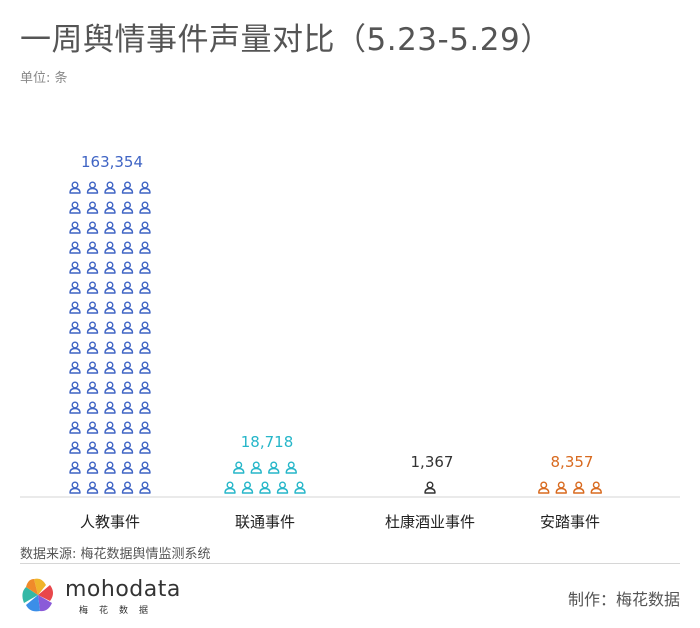 Image resolution: width=700 pixels, height=628 pixels. I want to click on logo-subtitle: 梅花数据, so click(119, 611).